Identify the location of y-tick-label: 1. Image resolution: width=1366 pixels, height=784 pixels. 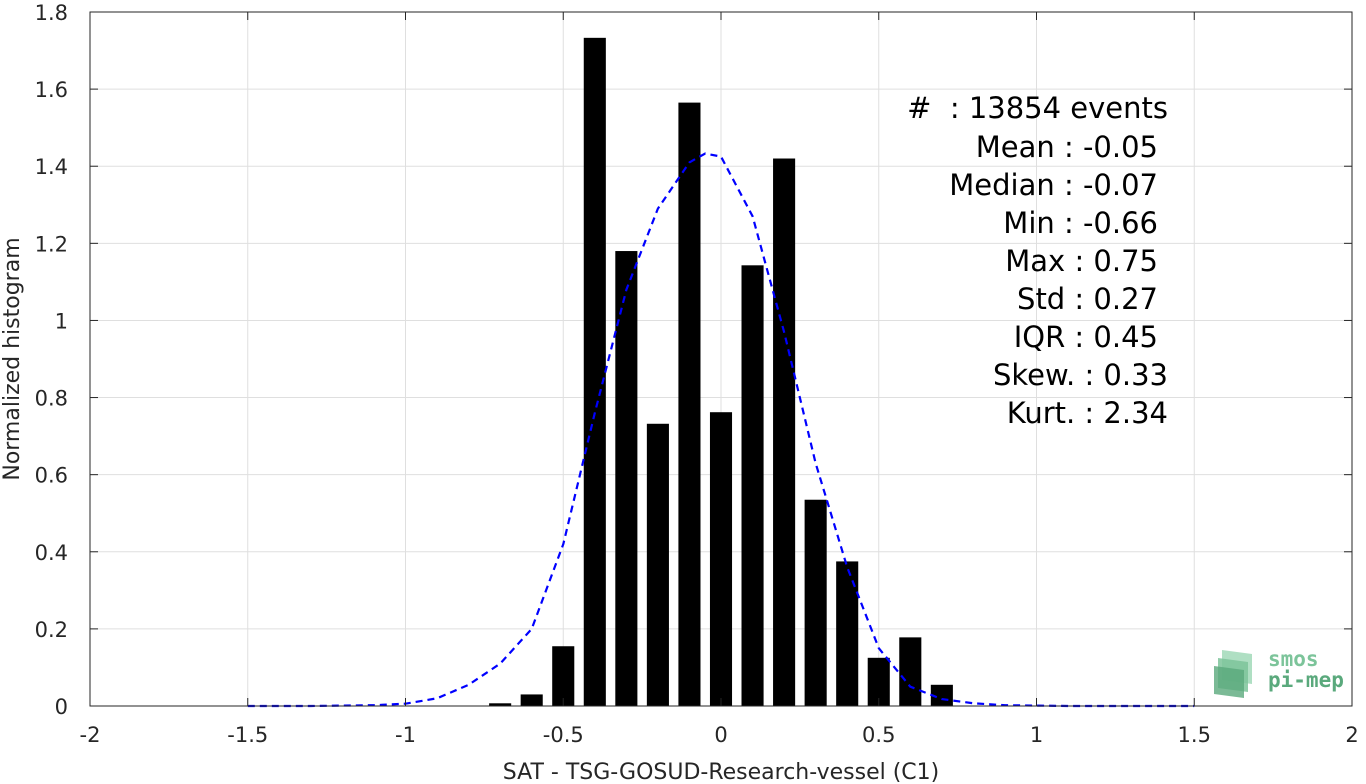
(61, 321).